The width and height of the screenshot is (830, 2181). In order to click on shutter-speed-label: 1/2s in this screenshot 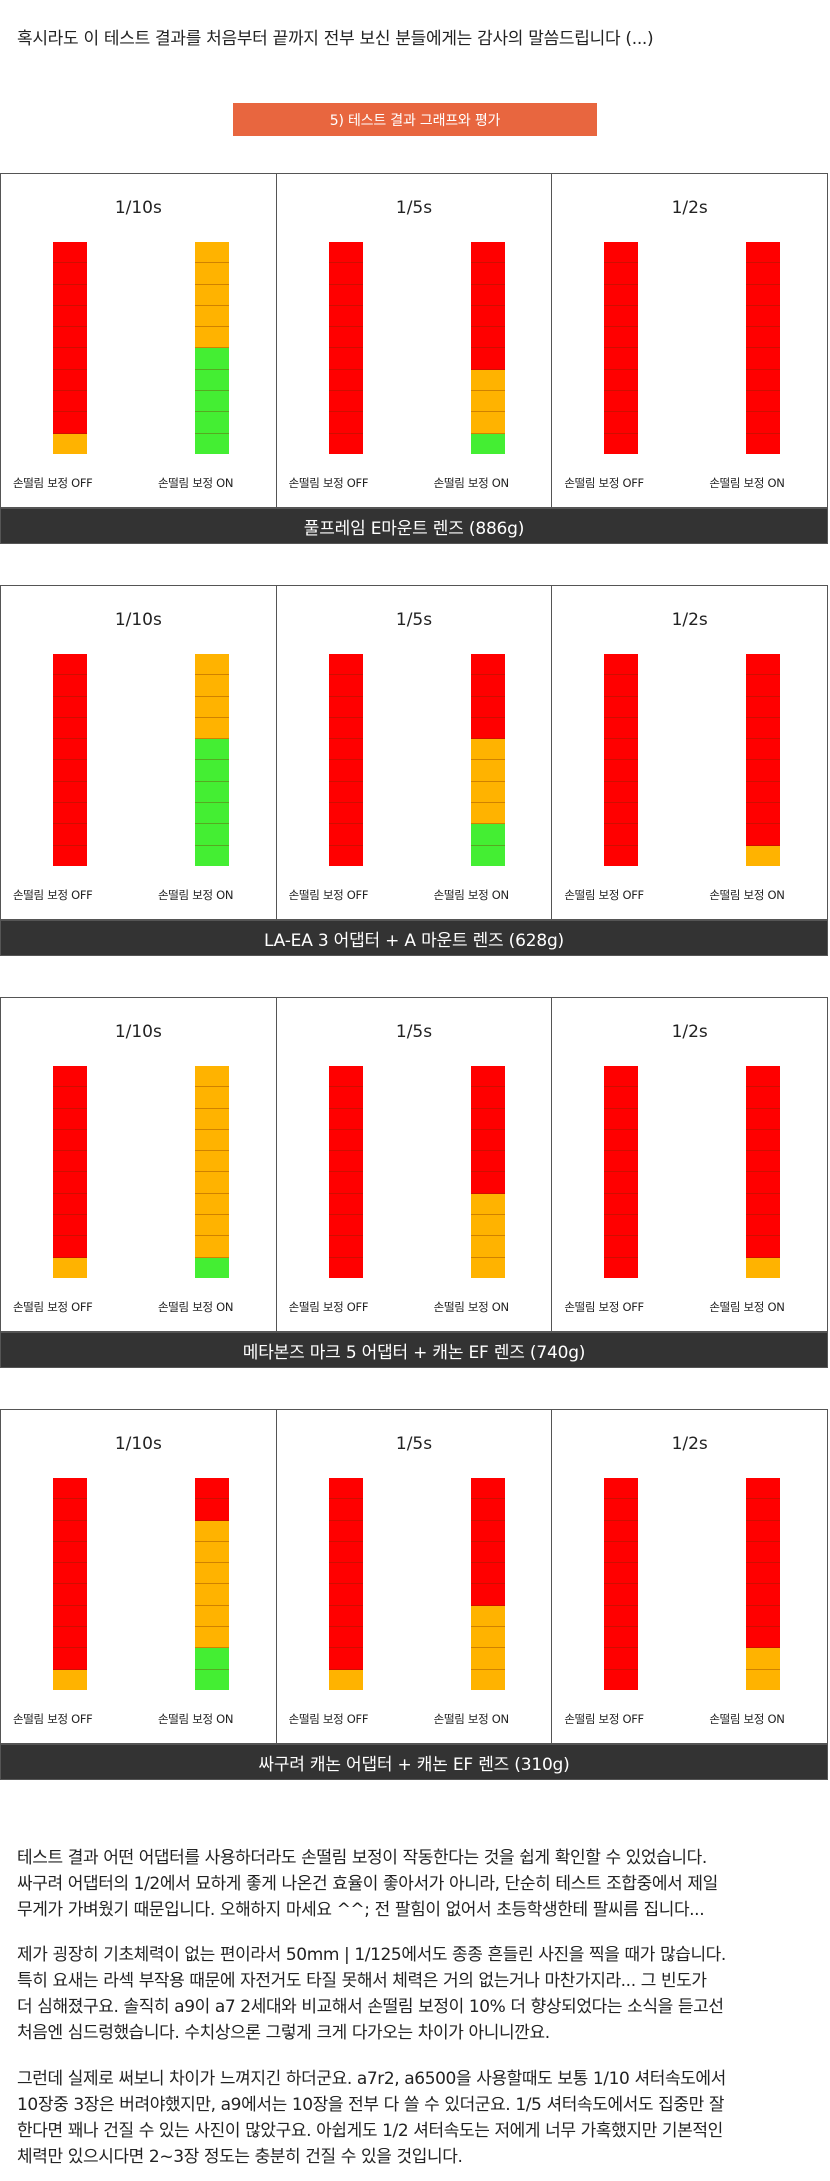, I will do `click(689, 620)`.